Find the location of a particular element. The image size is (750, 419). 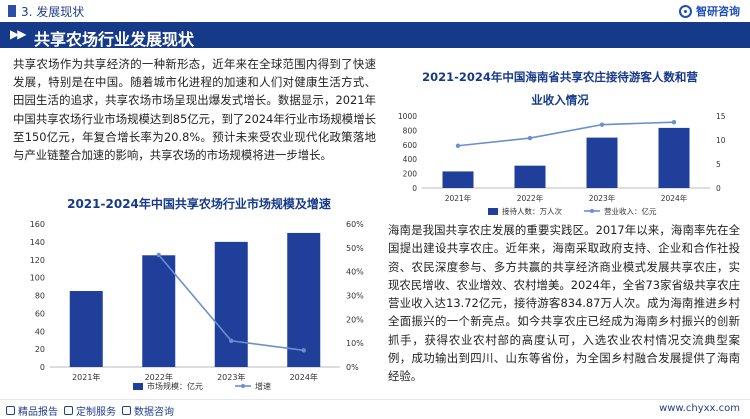

footer: 精品报告 定制服务 数据咨询 www.chyxx.com is located at coordinates (375, 409).